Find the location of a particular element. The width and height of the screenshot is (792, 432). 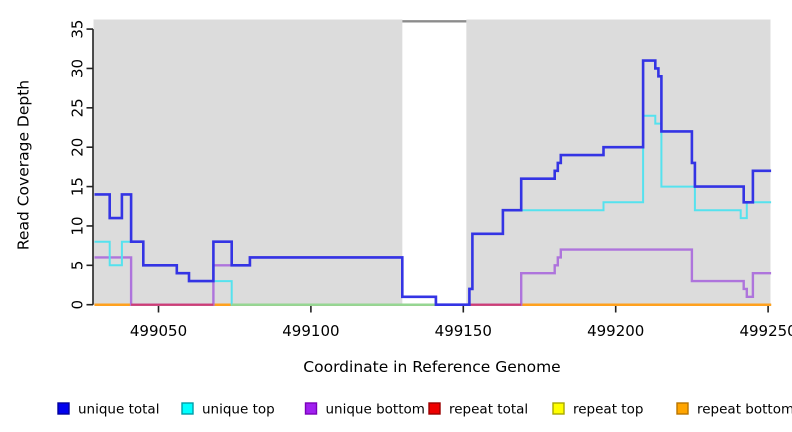

x-axis-title: Coordinate in Reference Genome is located at coordinates (431, 367).